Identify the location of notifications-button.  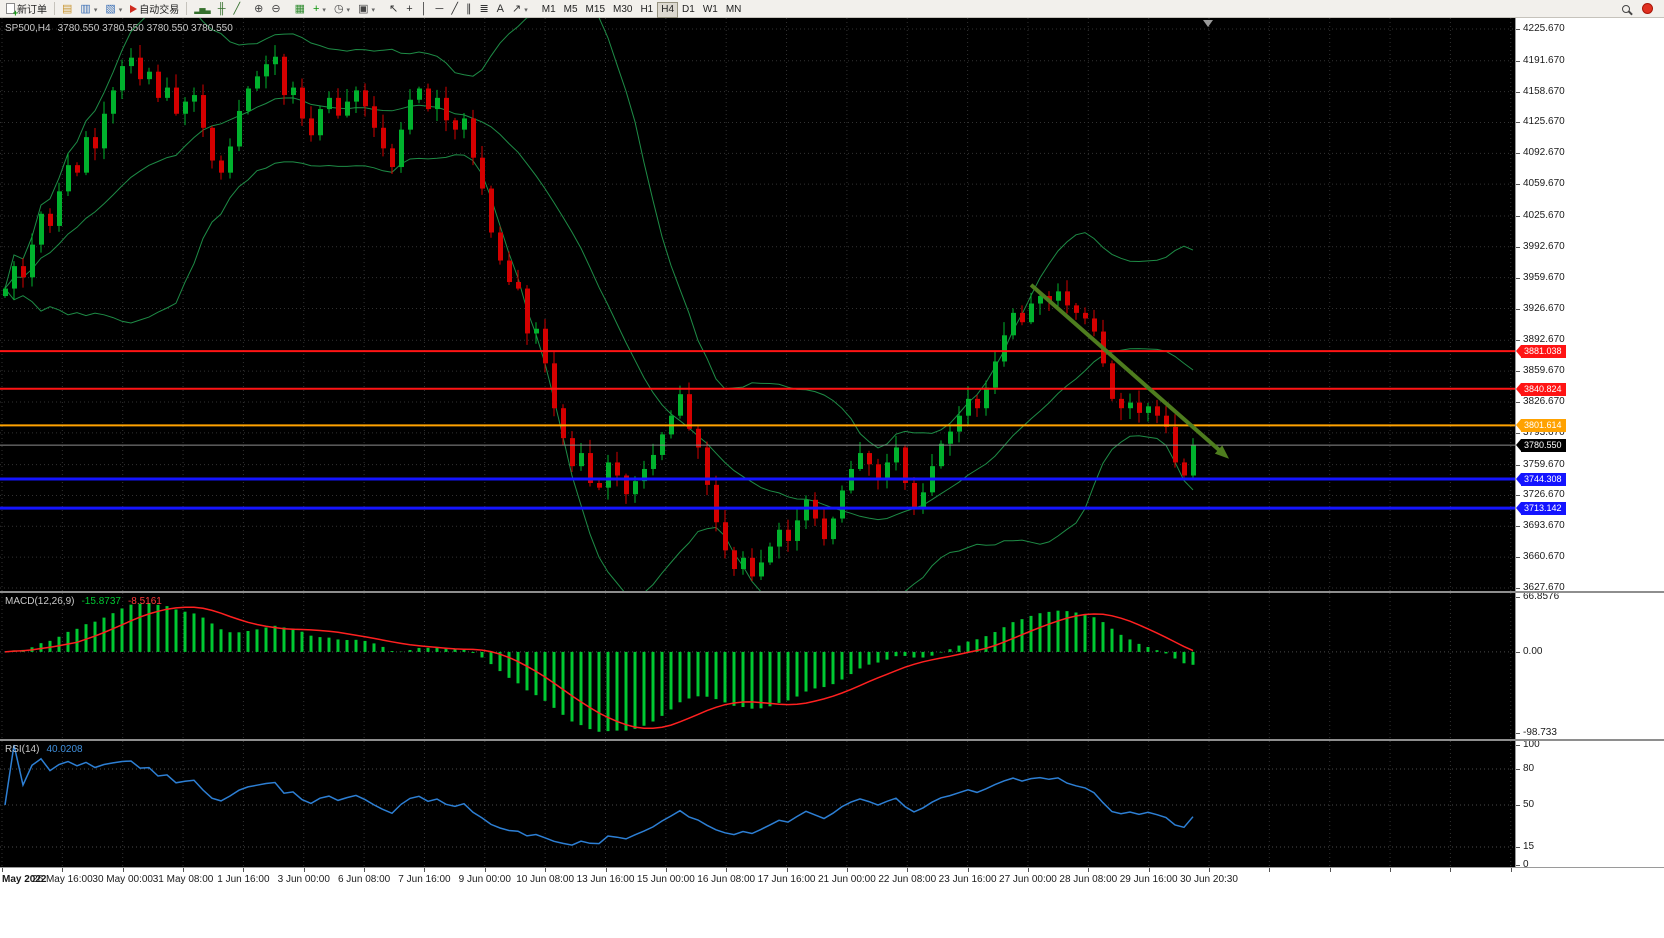
(1647, 9).